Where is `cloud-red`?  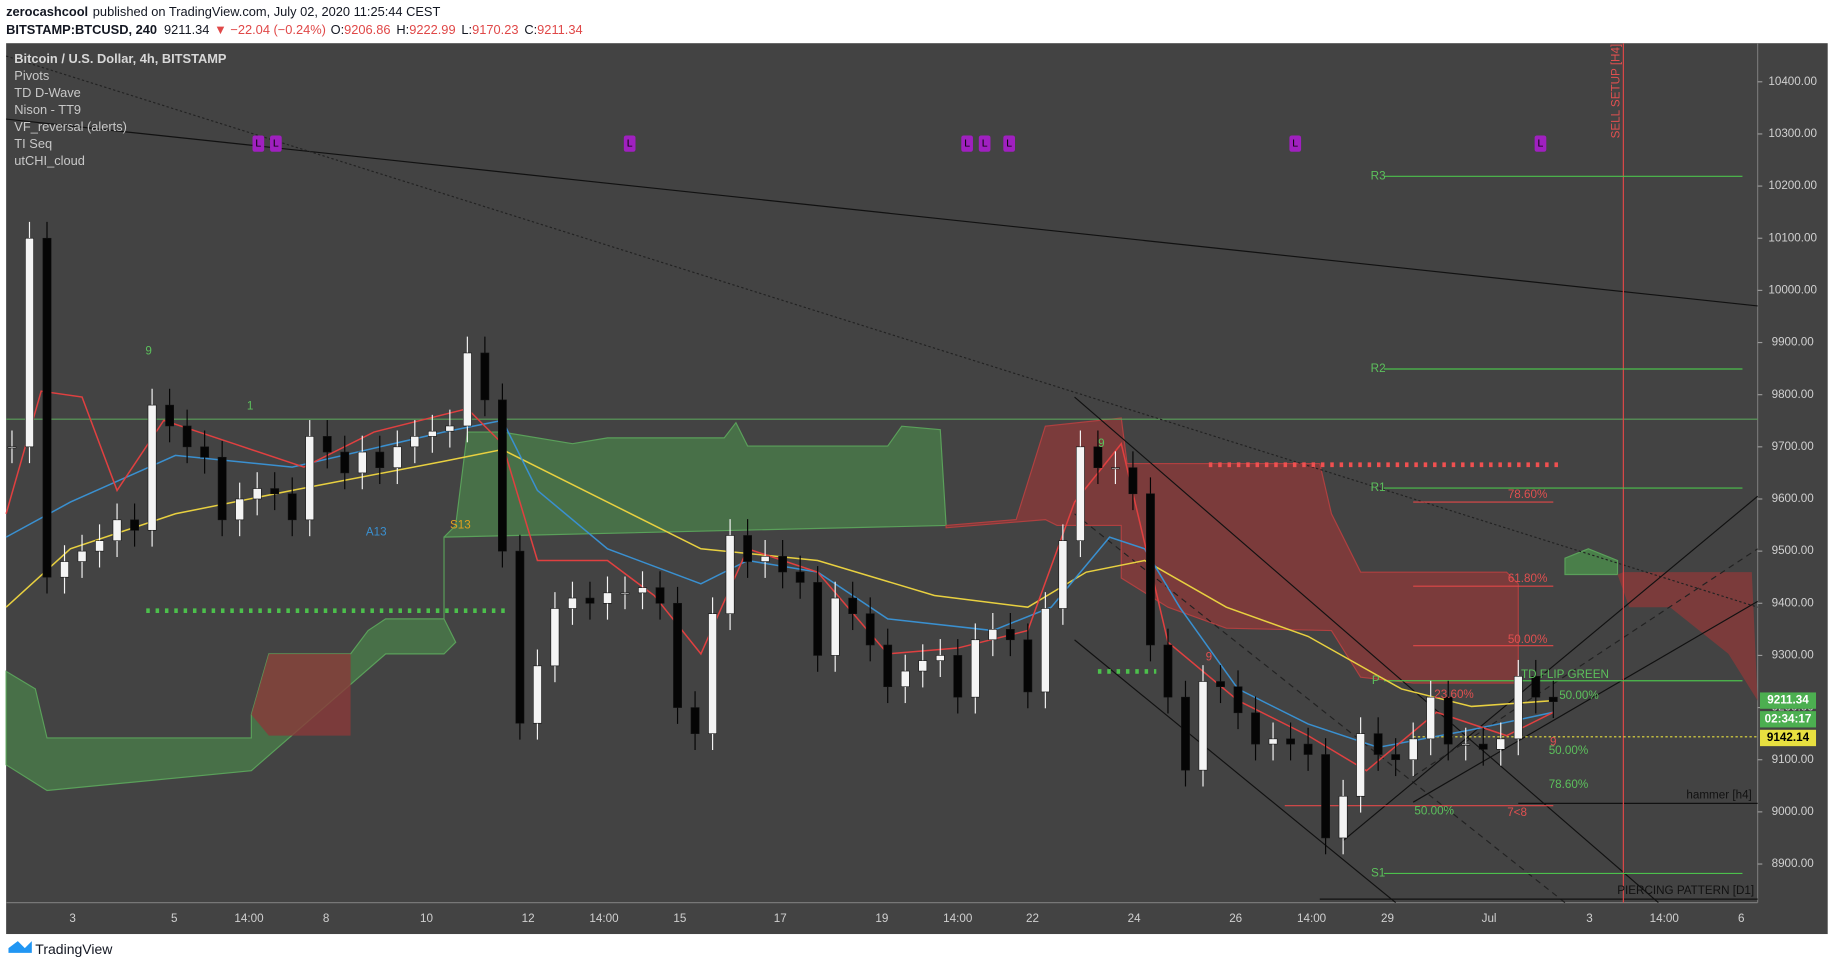
cloud-red is located at coordinates (301, 694).